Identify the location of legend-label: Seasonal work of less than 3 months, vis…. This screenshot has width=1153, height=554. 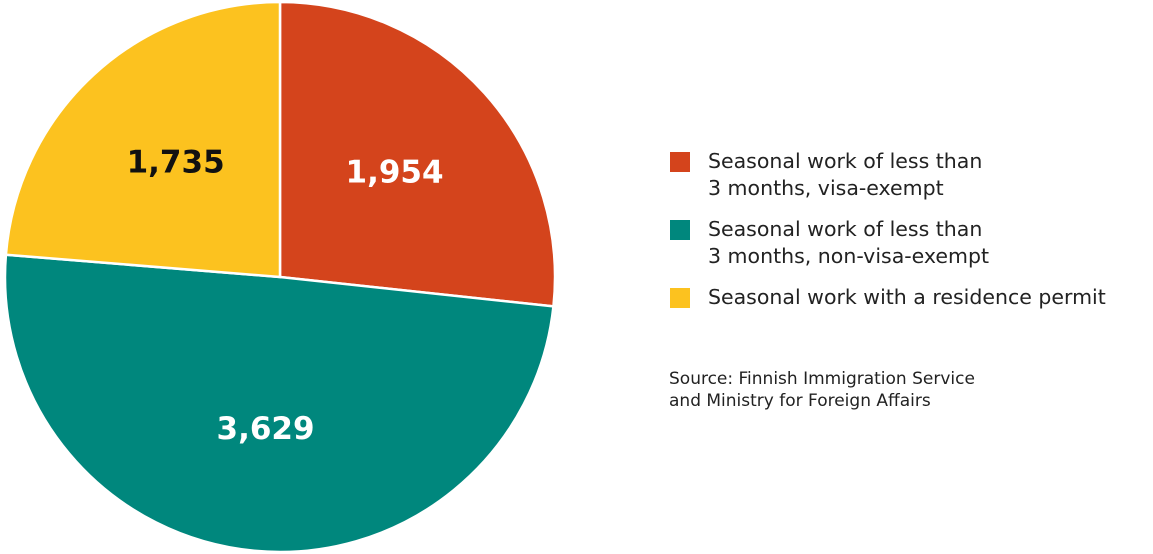
(845, 174).